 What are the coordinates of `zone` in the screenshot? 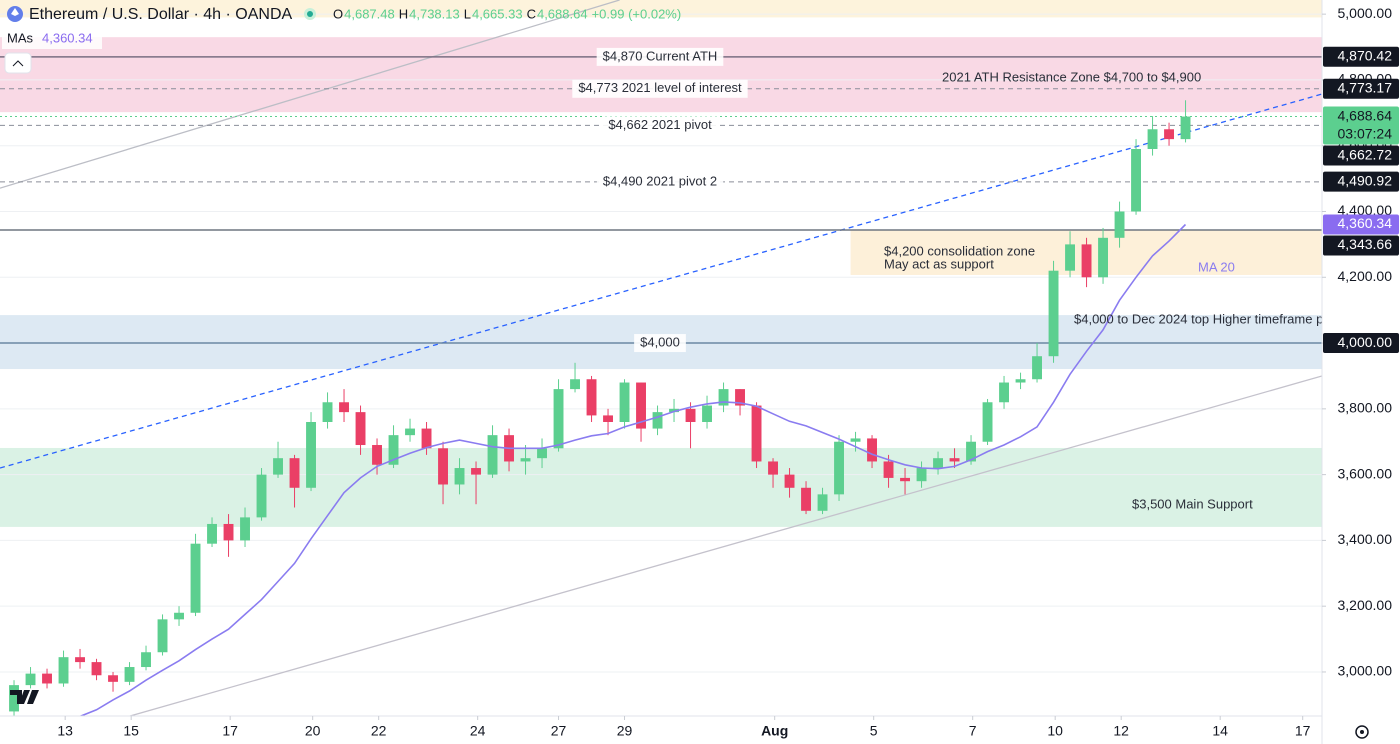 It's located at (661, 9).